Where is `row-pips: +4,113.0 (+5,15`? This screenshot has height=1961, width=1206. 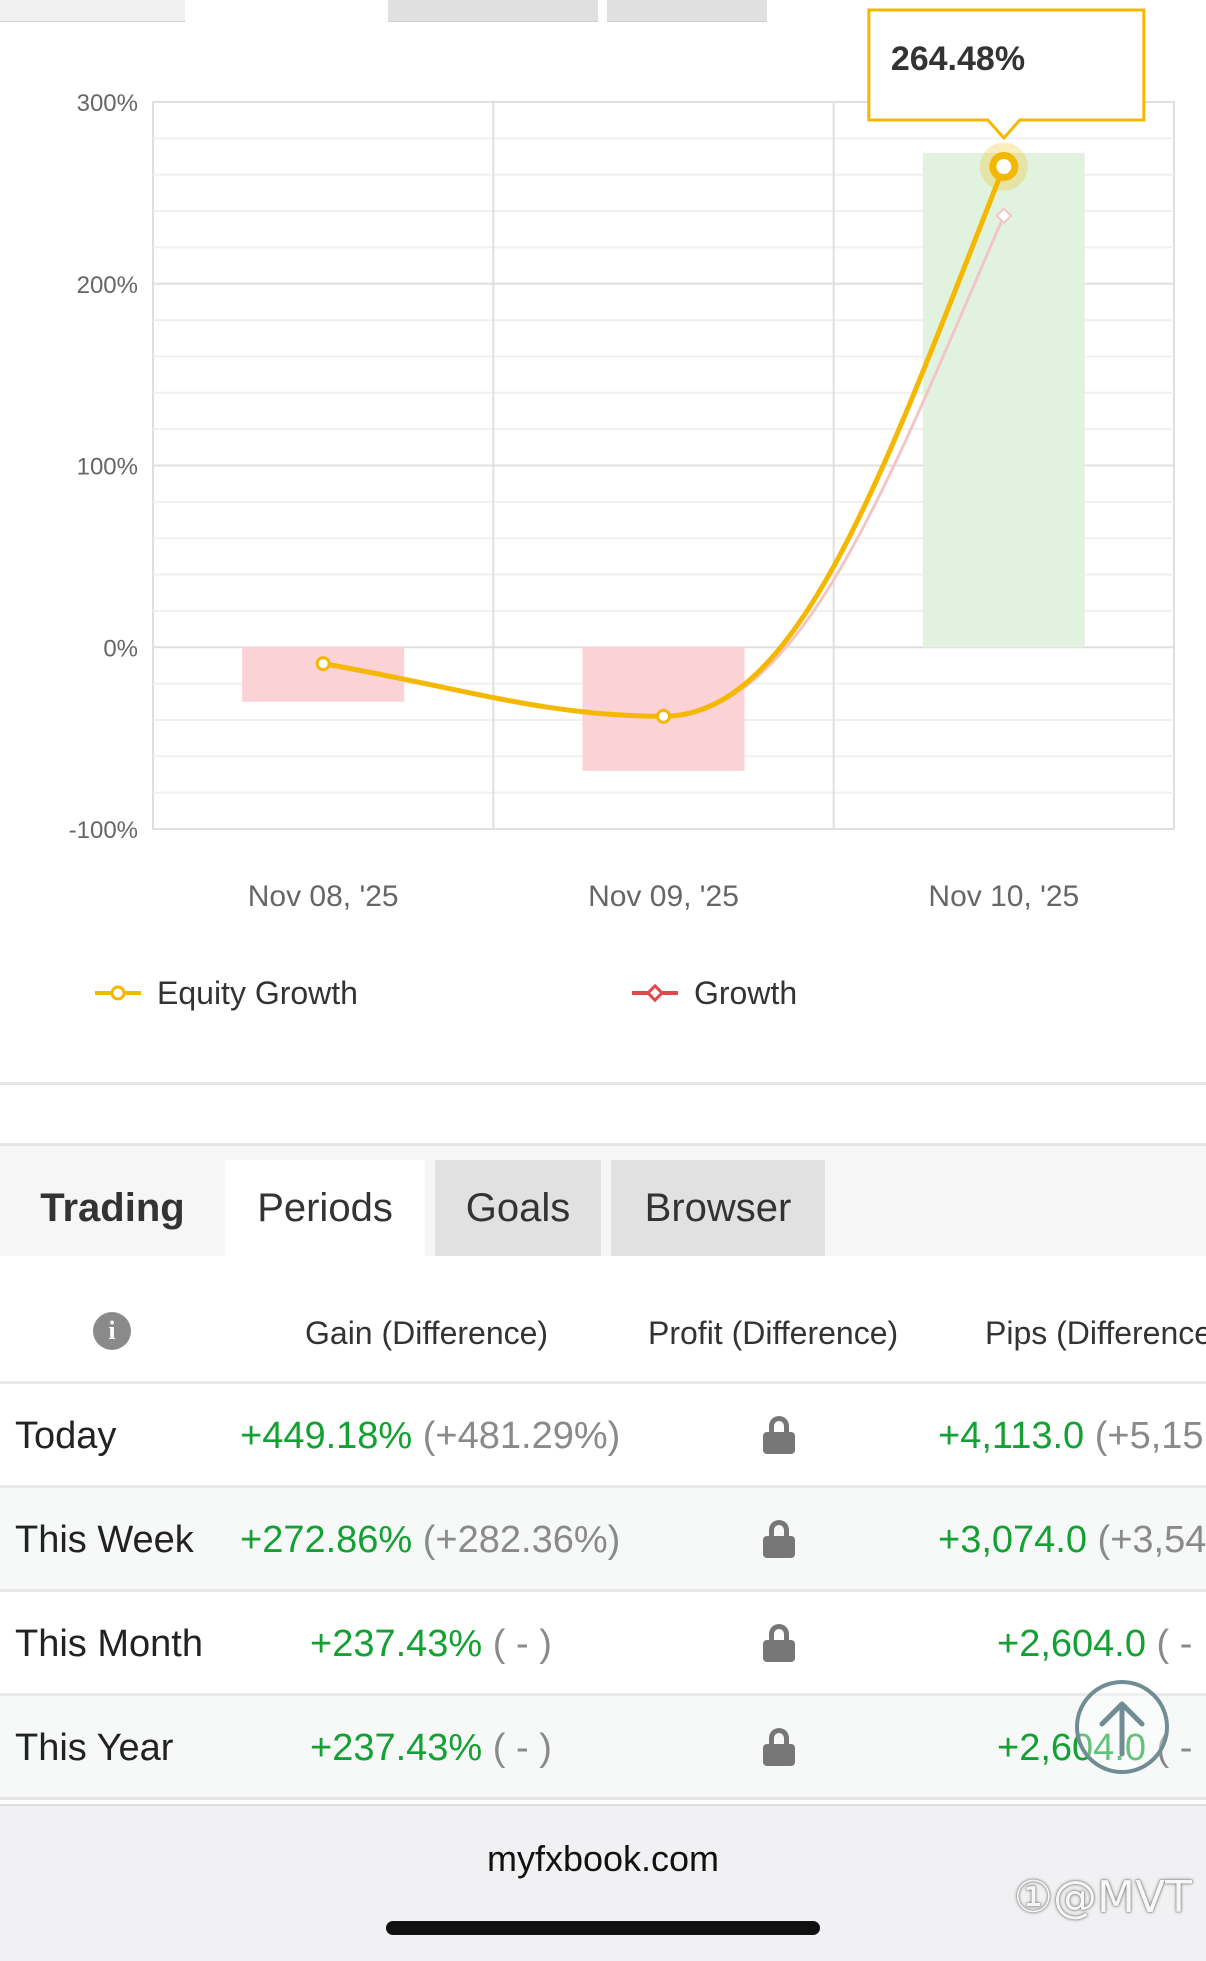
row-pips: +4,113.0 (+5,15 is located at coordinates (1071, 1436).